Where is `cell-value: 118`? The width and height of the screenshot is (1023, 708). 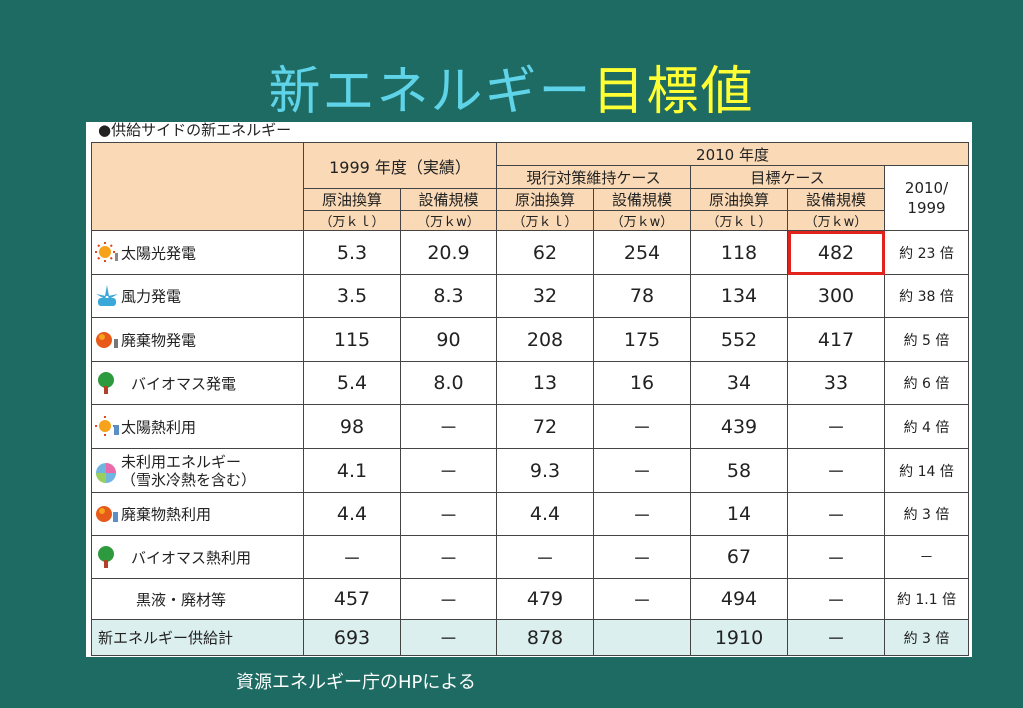
cell-value: 118 is located at coordinates (739, 252).